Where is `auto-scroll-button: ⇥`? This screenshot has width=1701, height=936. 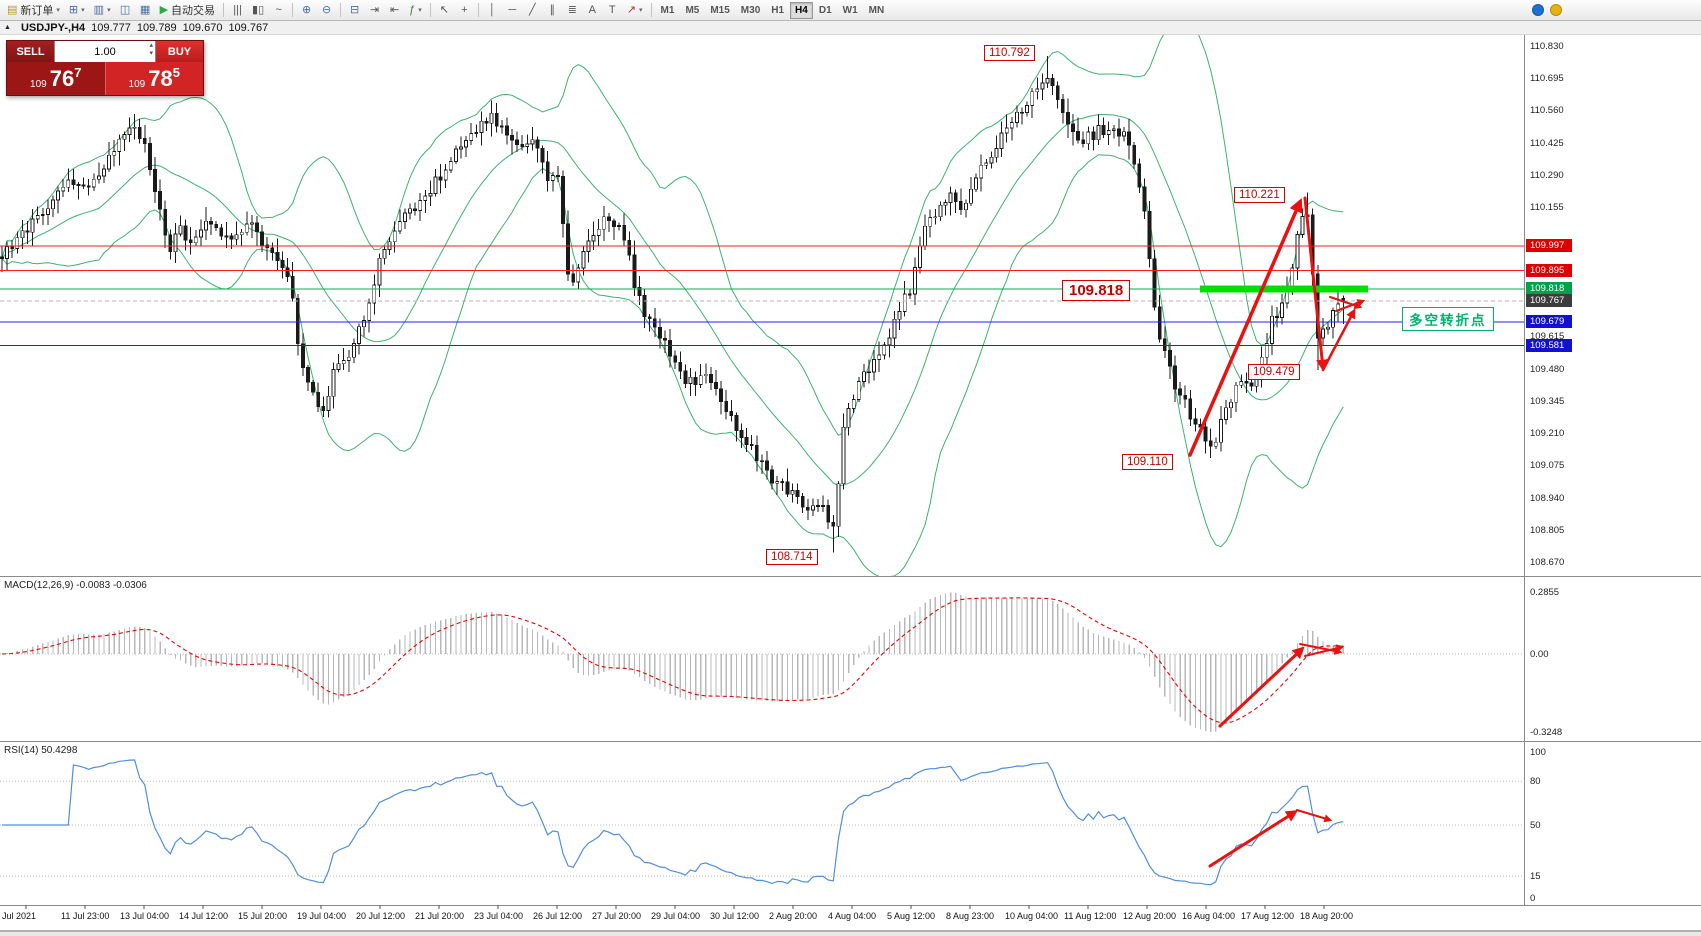 auto-scroll-button: ⇥ is located at coordinates (374, 10).